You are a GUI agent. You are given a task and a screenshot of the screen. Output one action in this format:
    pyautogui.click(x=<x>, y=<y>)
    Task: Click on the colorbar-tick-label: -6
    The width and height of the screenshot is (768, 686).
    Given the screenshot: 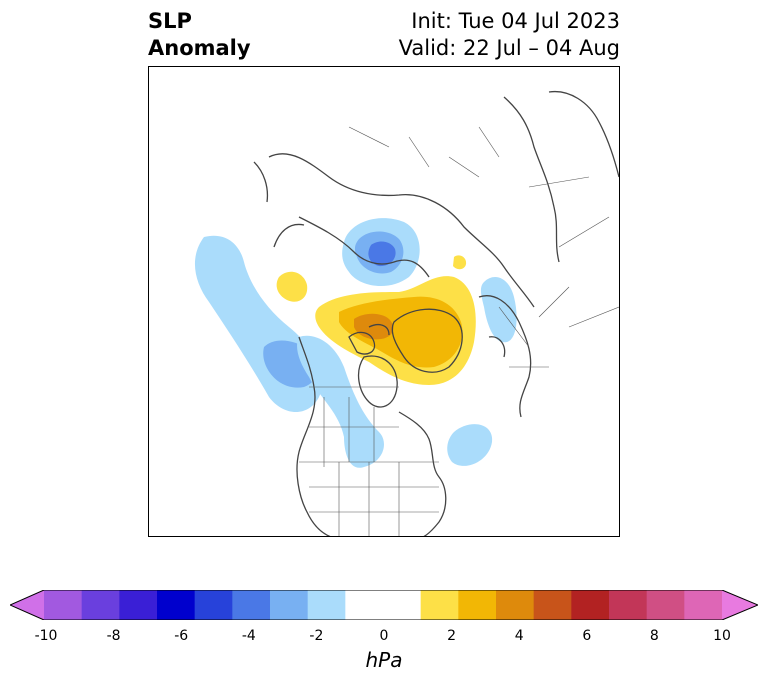 What is the action you would take?
    pyautogui.click(x=181, y=636)
    